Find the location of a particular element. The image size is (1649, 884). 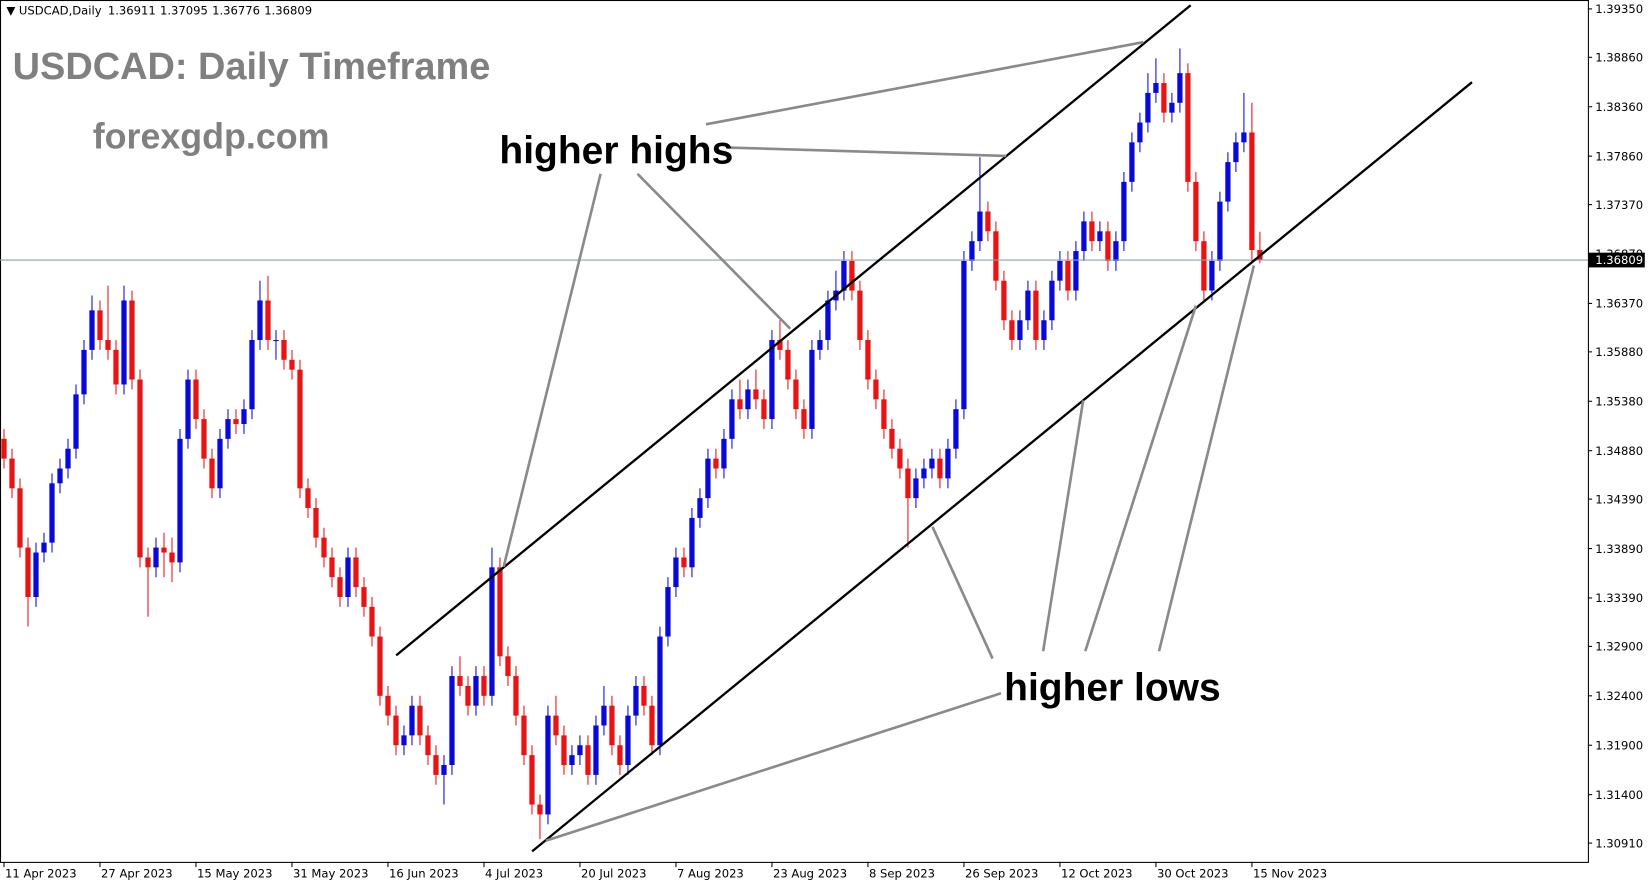

x-tick-label: 16 Jun 2023 is located at coordinates (424, 874).